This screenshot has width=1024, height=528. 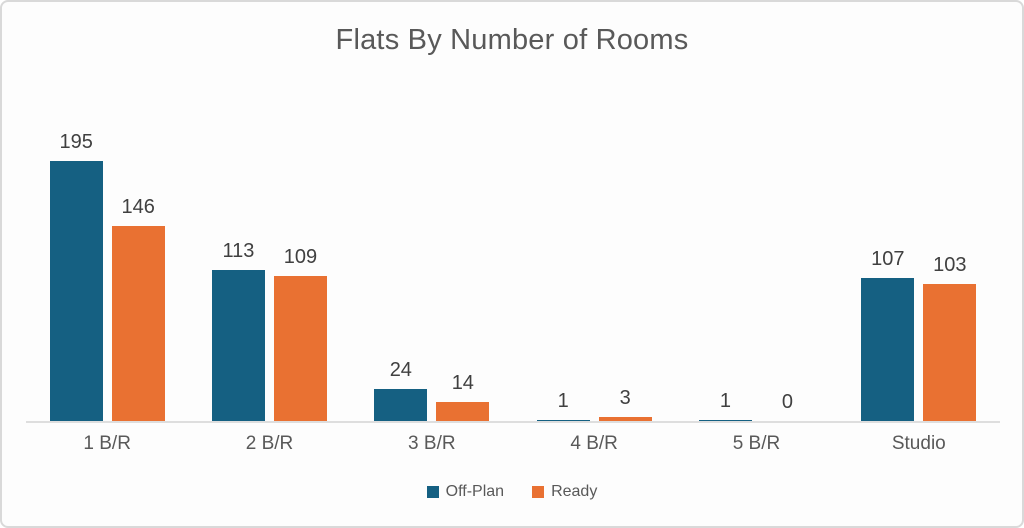 I want to click on category-group-1-b-r: 195 146, so click(x=107, y=261).